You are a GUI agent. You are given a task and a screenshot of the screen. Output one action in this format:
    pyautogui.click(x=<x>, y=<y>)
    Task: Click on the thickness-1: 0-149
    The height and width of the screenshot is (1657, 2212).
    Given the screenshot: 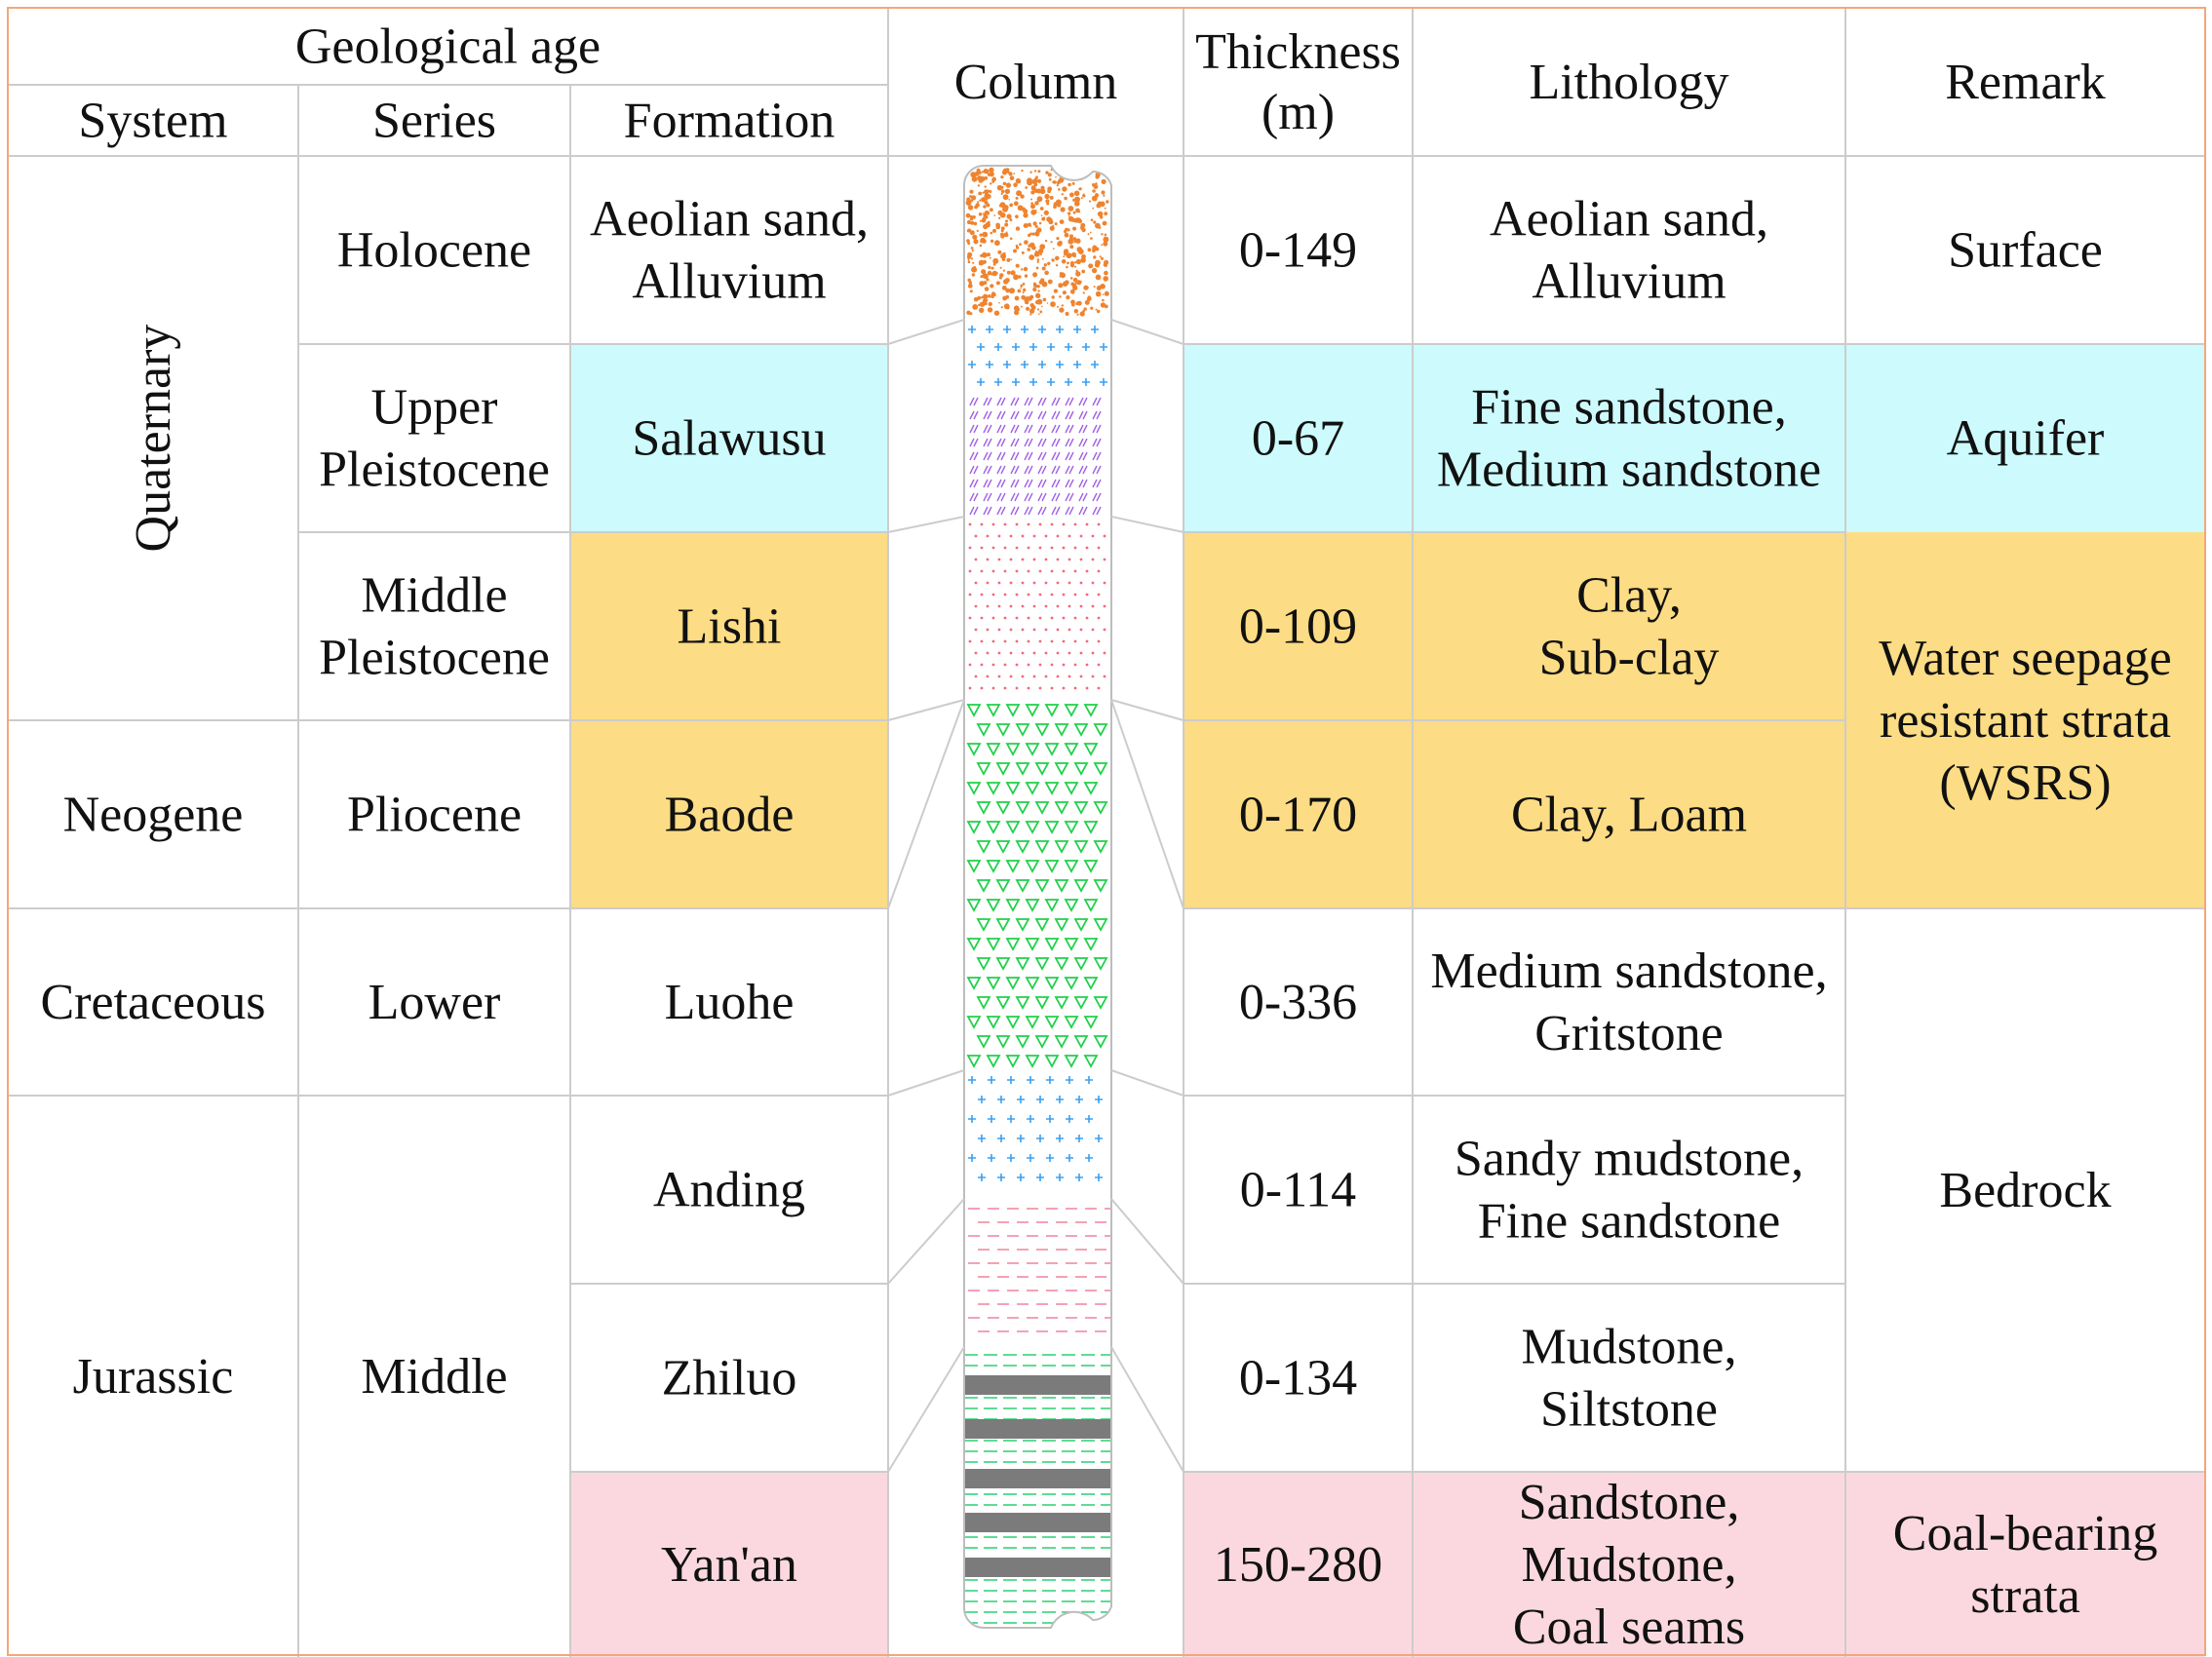 What is the action you would take?
    pyautogui.click(x=1298, y=250)
    